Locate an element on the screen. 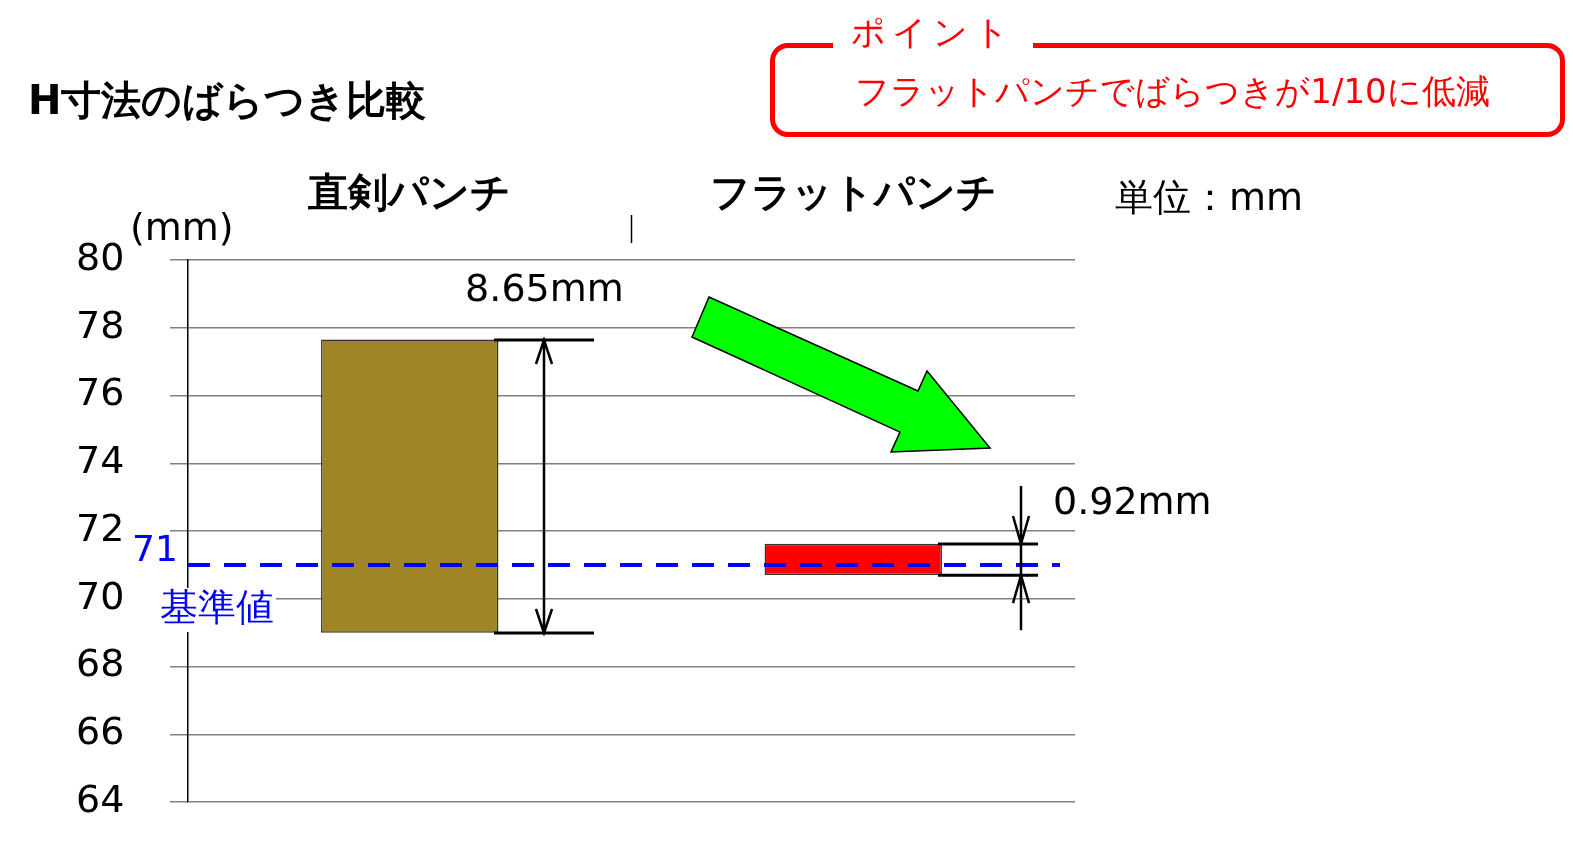  ref-line-label: 基準値 is located at coordinates (217, 606).